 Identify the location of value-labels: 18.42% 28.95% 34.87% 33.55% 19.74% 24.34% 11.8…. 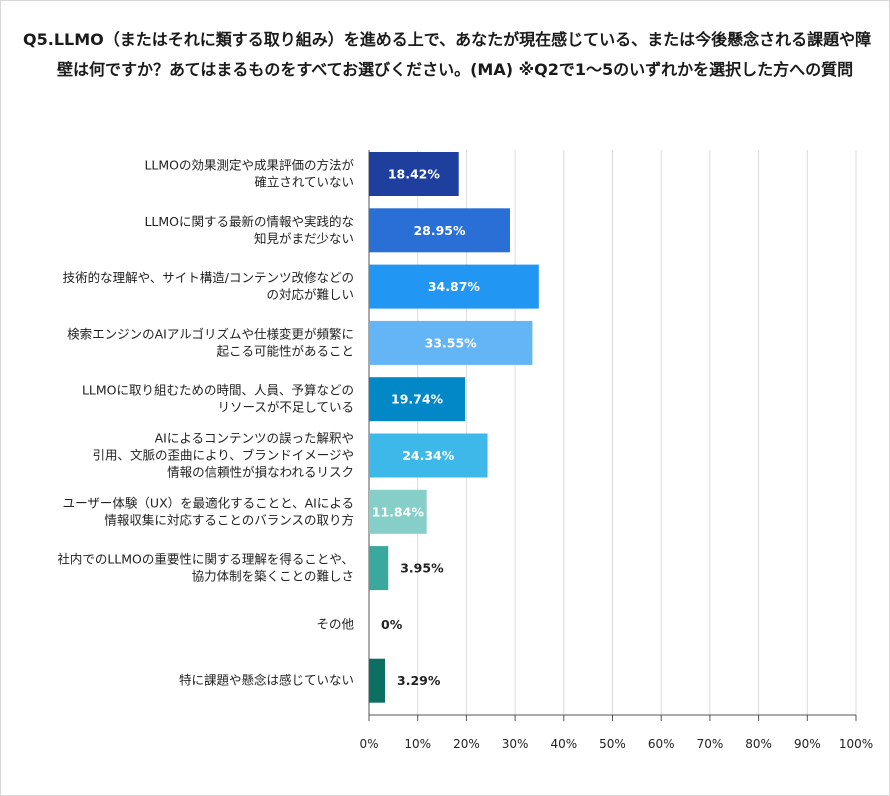
(426, 428).